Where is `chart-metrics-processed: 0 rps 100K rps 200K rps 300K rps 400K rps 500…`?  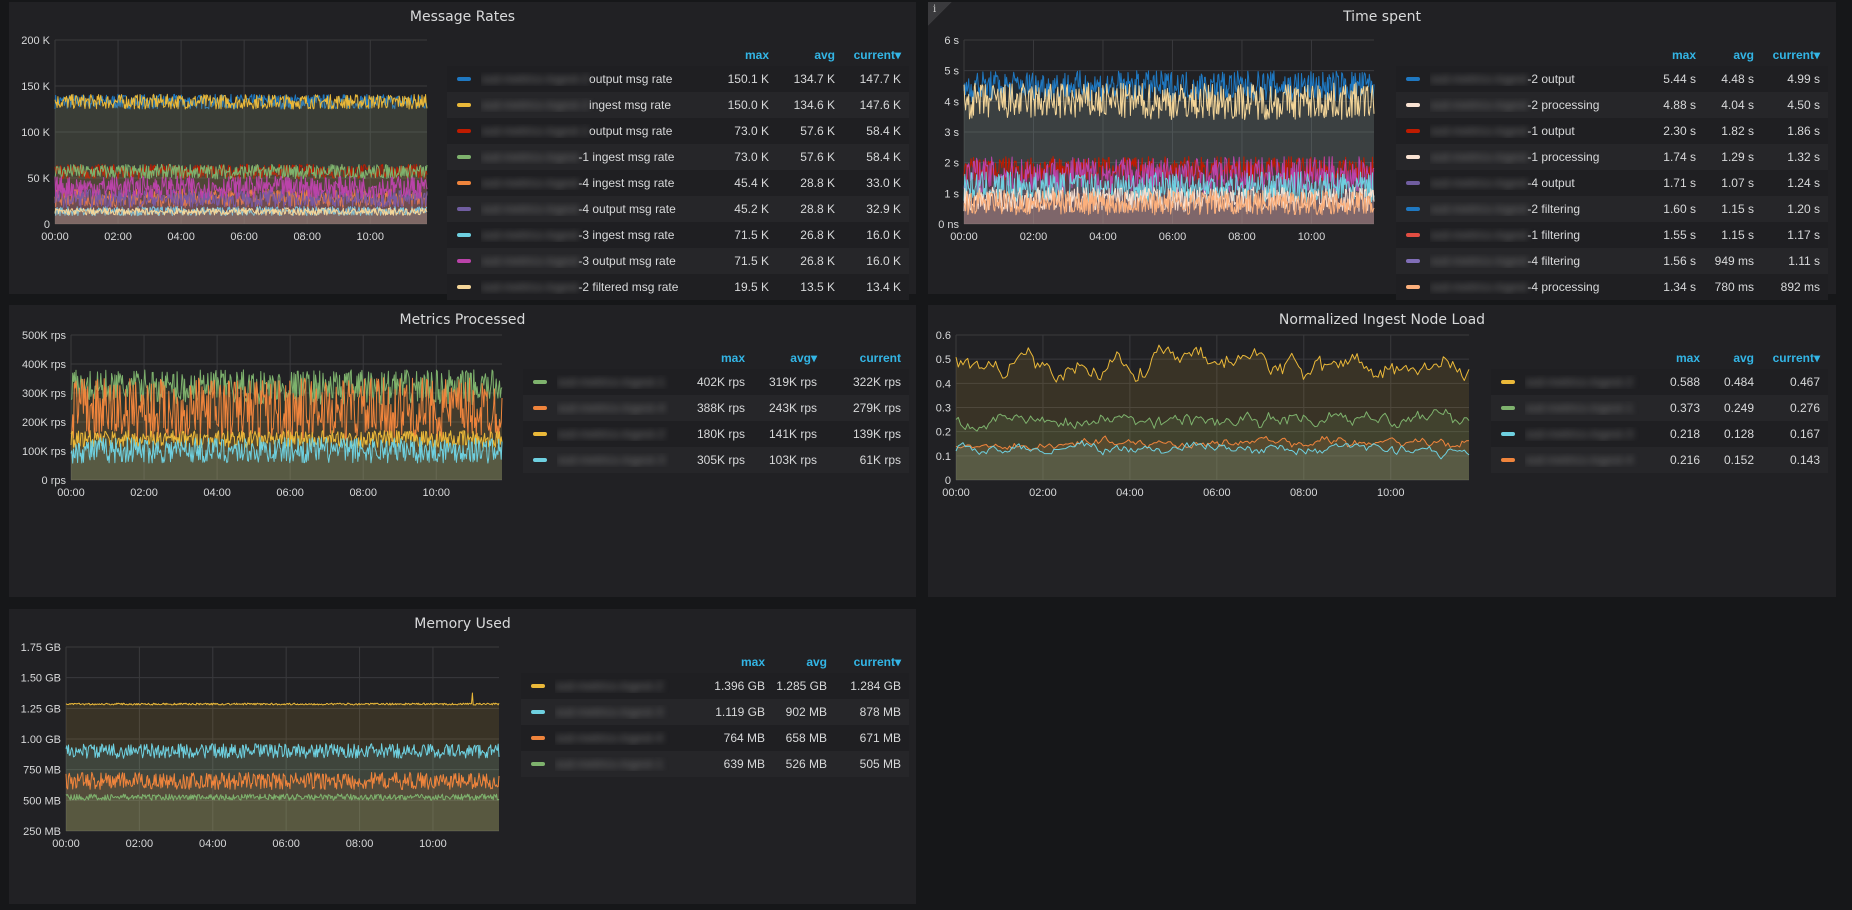
chart-metrics-processed: 0 rps 100K rps 200K rps 300K rps 400K rps 500… is located at coordinates (259, 450).